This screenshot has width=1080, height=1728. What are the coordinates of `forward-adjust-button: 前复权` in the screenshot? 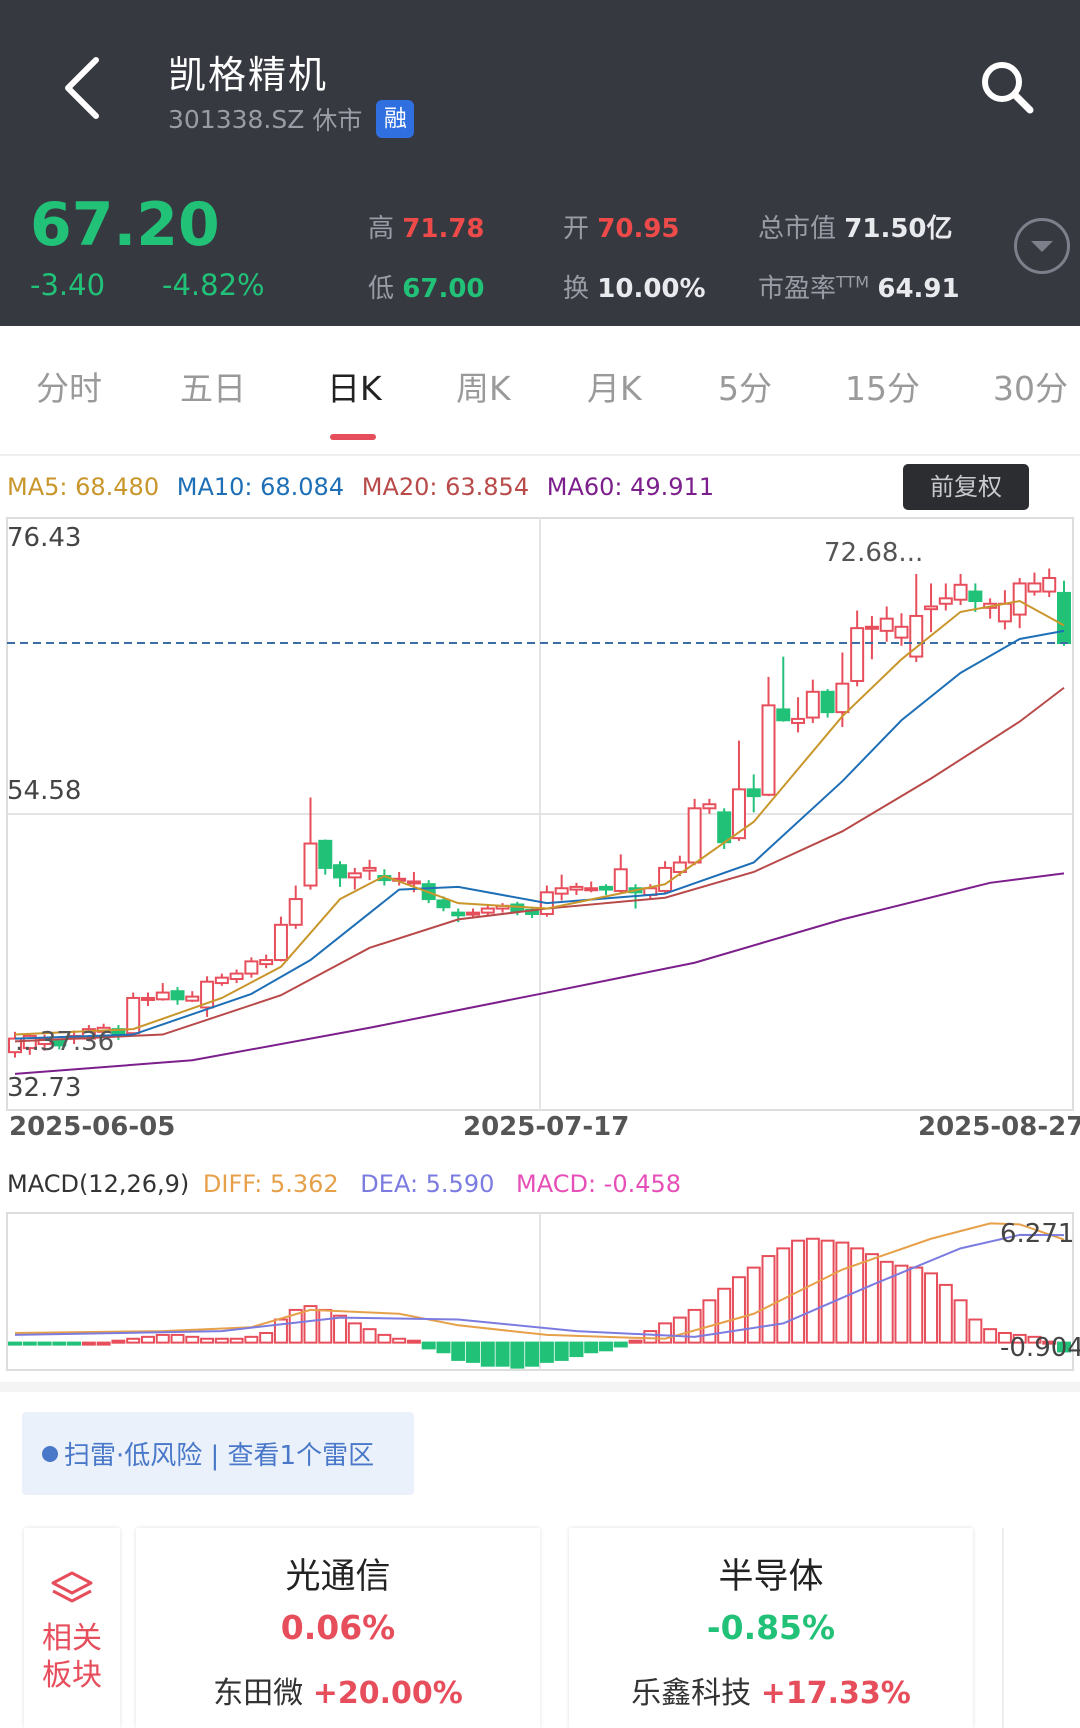 It's located at (966, 487).